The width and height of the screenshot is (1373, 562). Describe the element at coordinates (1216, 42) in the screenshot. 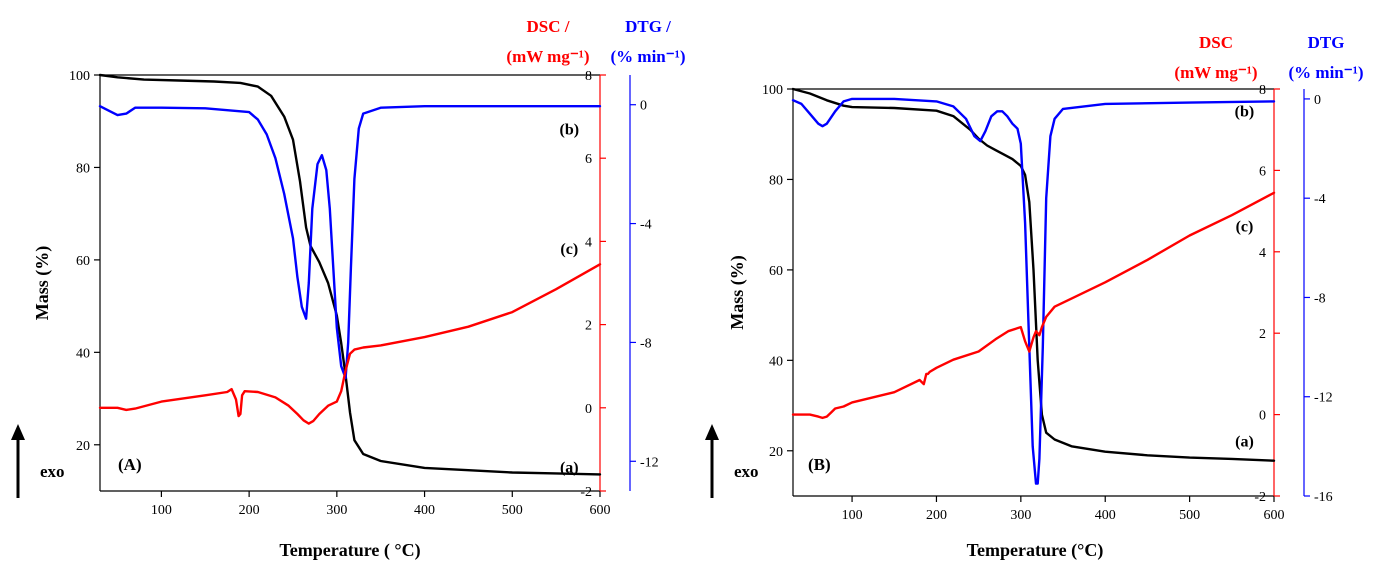

I see `dsc-axis-title: DSC` at that location.